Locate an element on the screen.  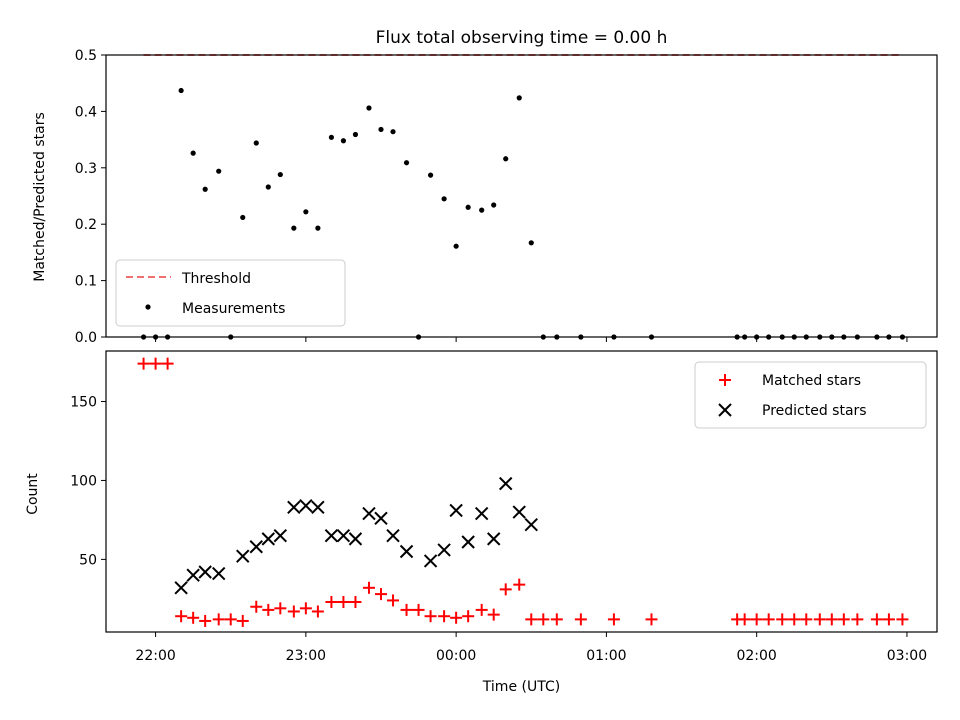
top-legend-box is located at coordinates (230, 293).